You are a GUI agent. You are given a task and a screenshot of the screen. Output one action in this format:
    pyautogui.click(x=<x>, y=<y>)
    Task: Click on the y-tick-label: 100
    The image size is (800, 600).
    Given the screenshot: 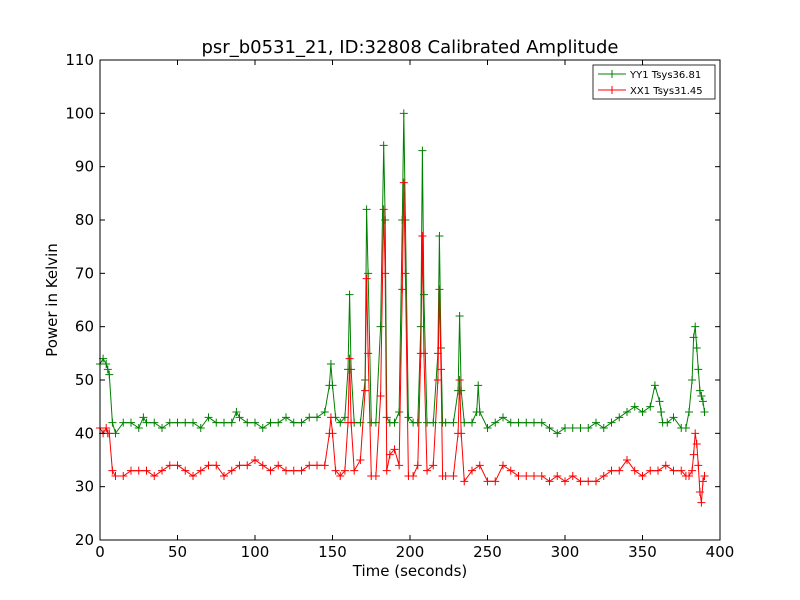 What is the action you would take?
    pyautogui.click(x=79, y=113)
    